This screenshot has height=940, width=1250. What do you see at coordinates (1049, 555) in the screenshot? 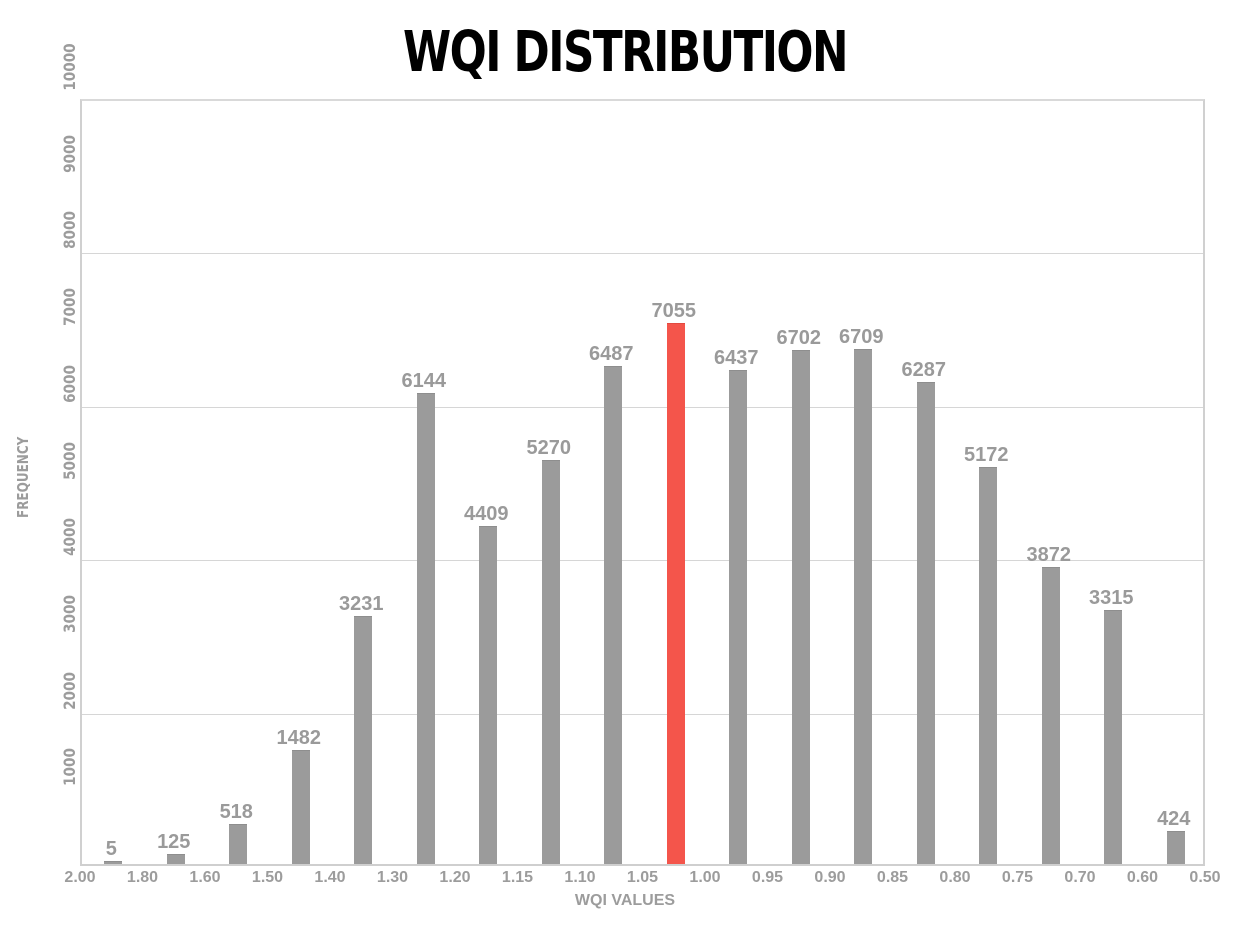
I see `bar-value-label: 3872` at bounding box center [1049, 555].